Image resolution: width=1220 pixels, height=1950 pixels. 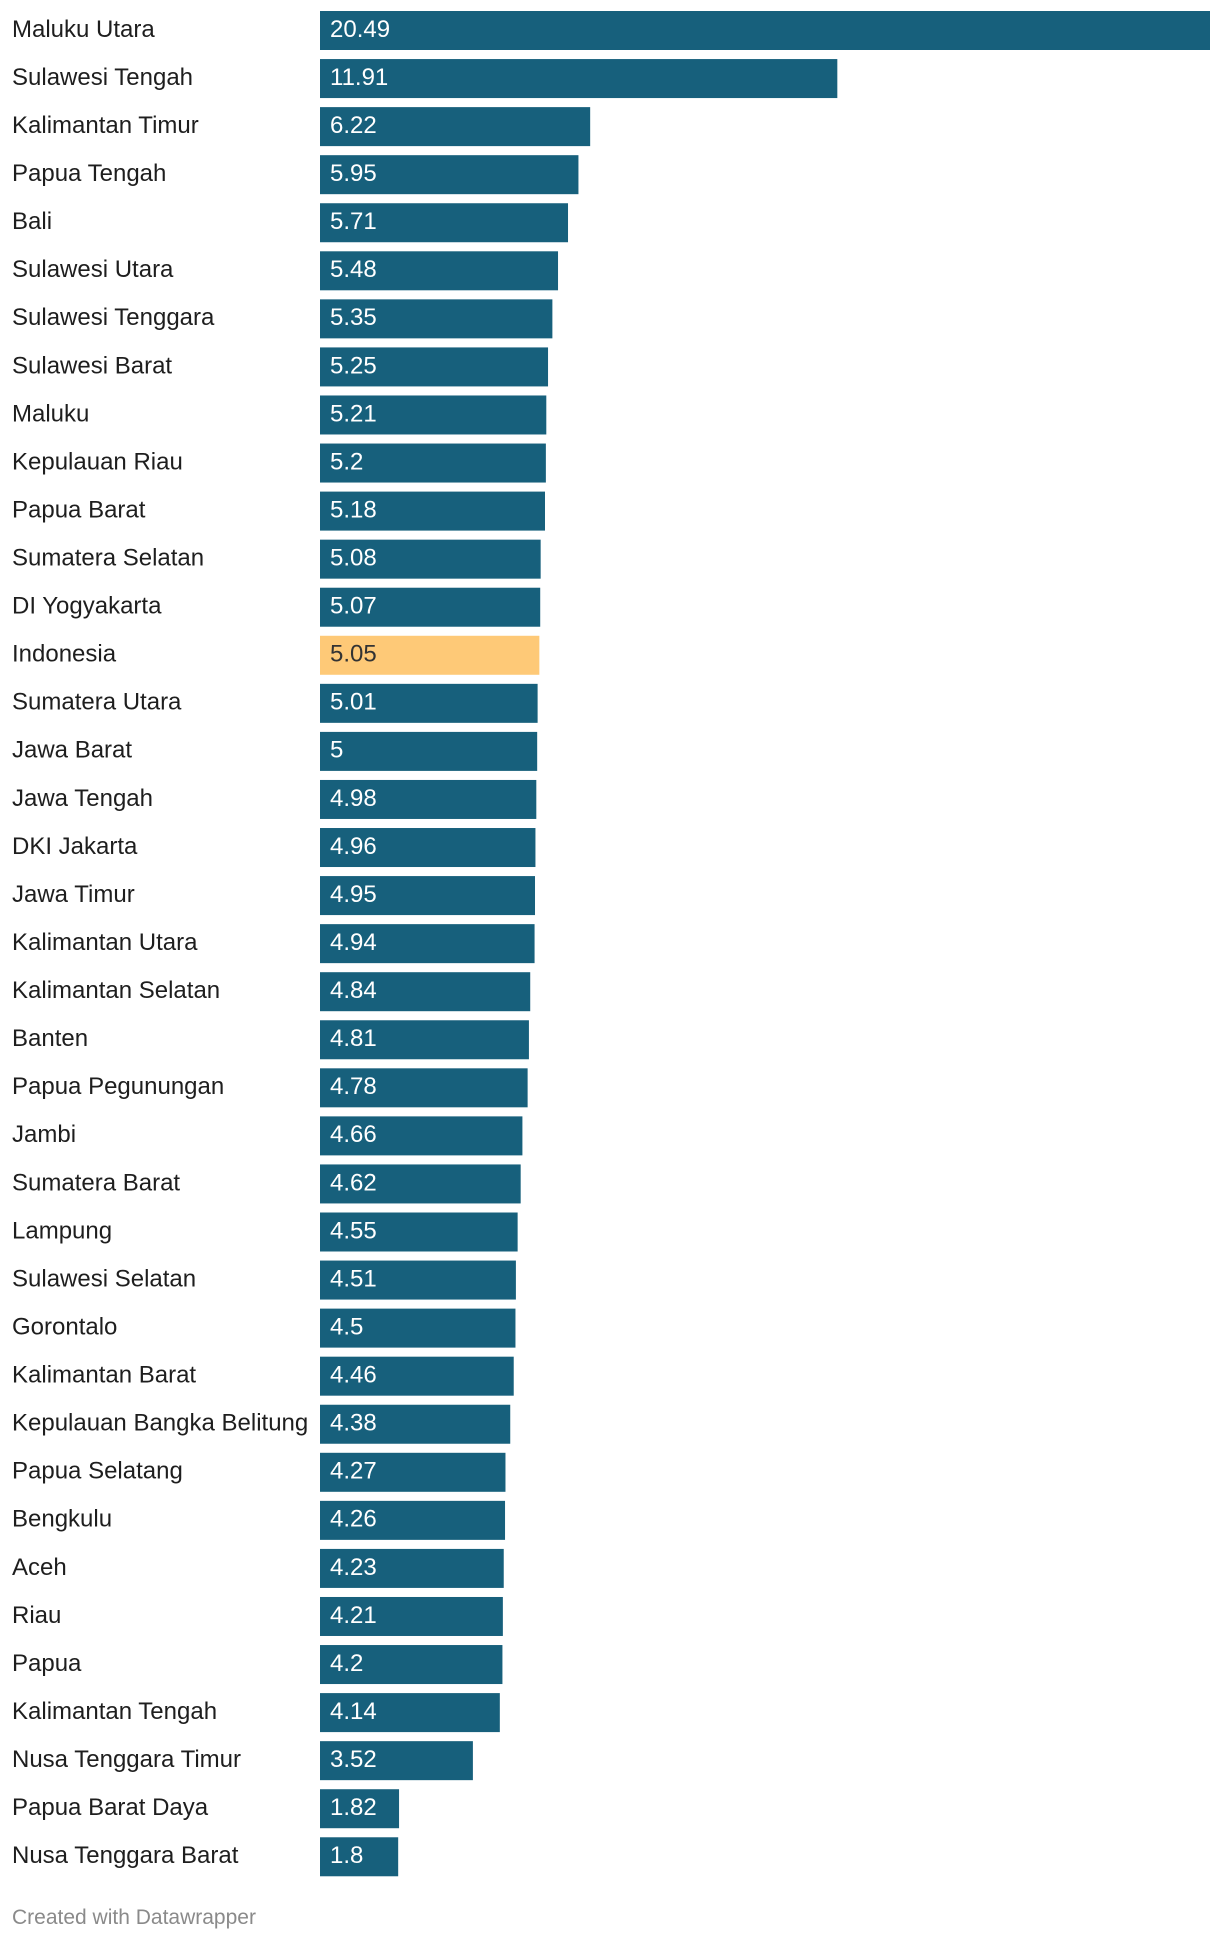 What do you see at coordinates (97, 461) in the screenshot?
I see `row-label: Kepulauan Riau` at bounding box center [97, 461].